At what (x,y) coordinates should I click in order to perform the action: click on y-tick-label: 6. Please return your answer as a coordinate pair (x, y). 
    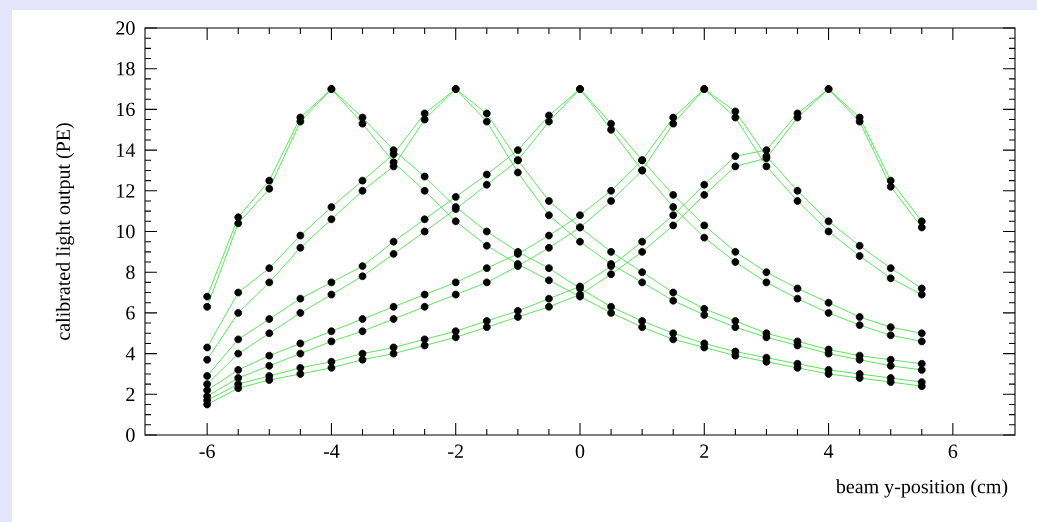
    Looking at the image, I should click on (130, 313).